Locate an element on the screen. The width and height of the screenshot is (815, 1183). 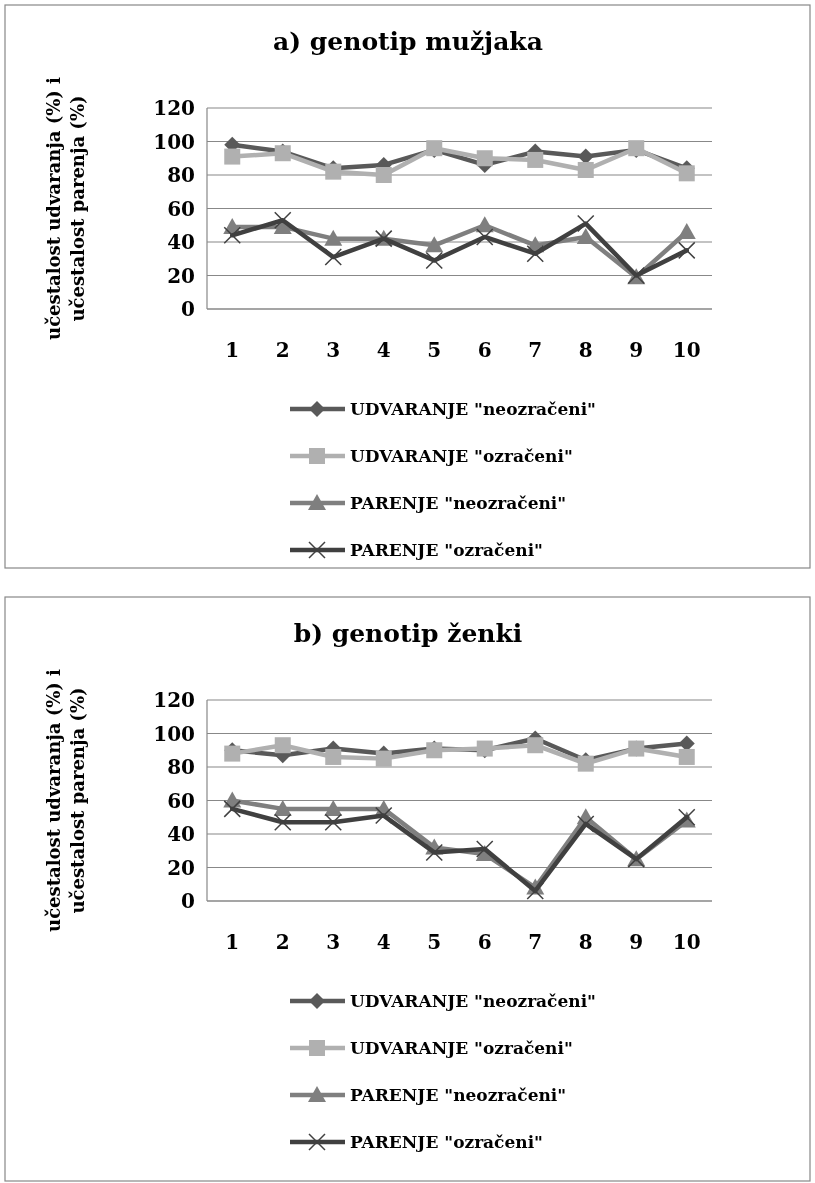
chart-title: a) genotip mužjaka is located at coordinates (408, 41).